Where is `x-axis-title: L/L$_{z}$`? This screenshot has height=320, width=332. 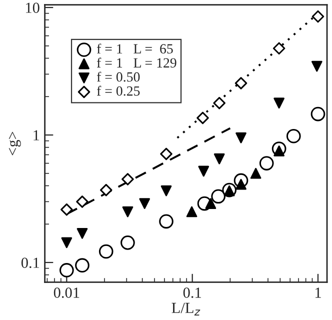
x-axis-title: L/L$_{z}$ is located at coordinates (186, 309).